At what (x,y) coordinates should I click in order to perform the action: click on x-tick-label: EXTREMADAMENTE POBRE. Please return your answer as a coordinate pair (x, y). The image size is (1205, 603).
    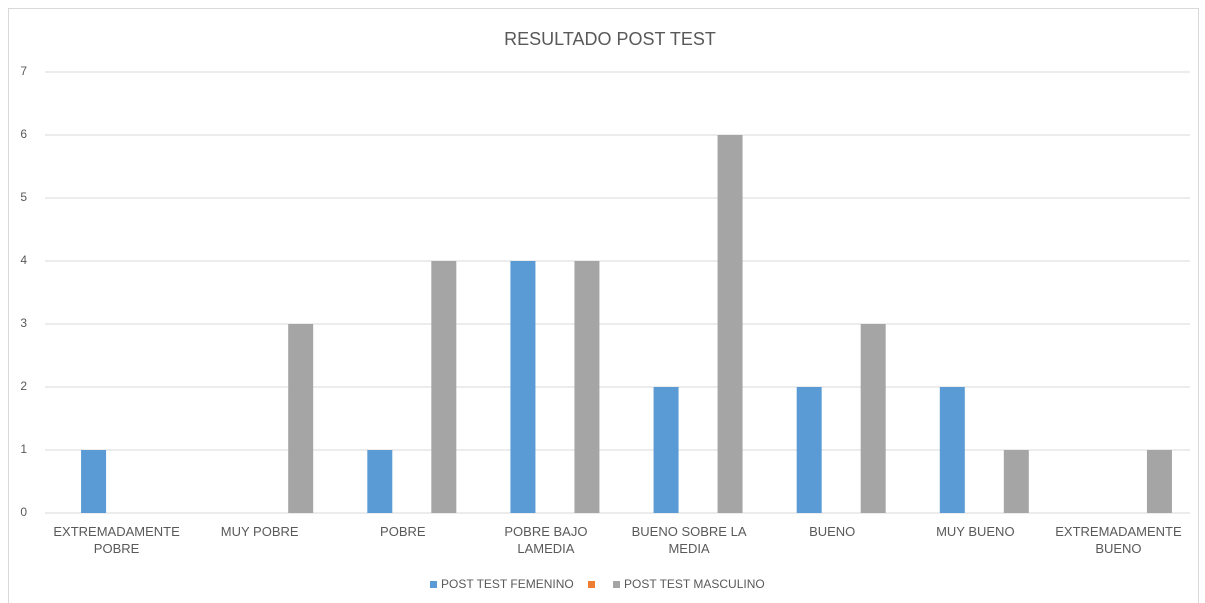
    Looking at the image, I should click on (116, 540).